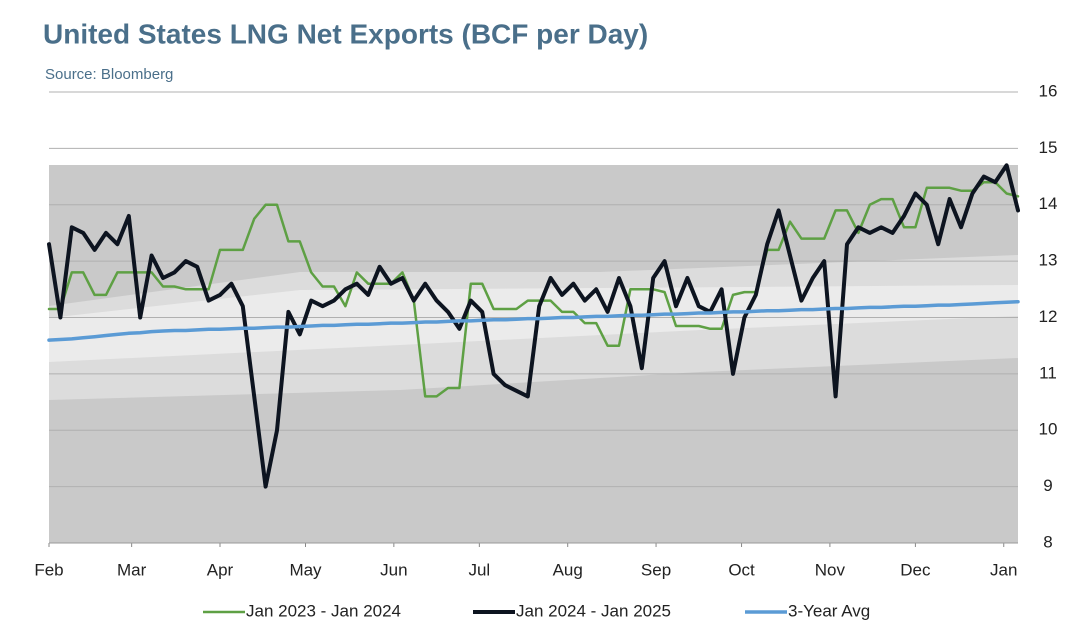 This screenshot has width=1075, height=638. What do you see at coordinates (1003, 569) in the screenshot?
I see `x-tick-label: Jan` at bounding box center [1003, 569].